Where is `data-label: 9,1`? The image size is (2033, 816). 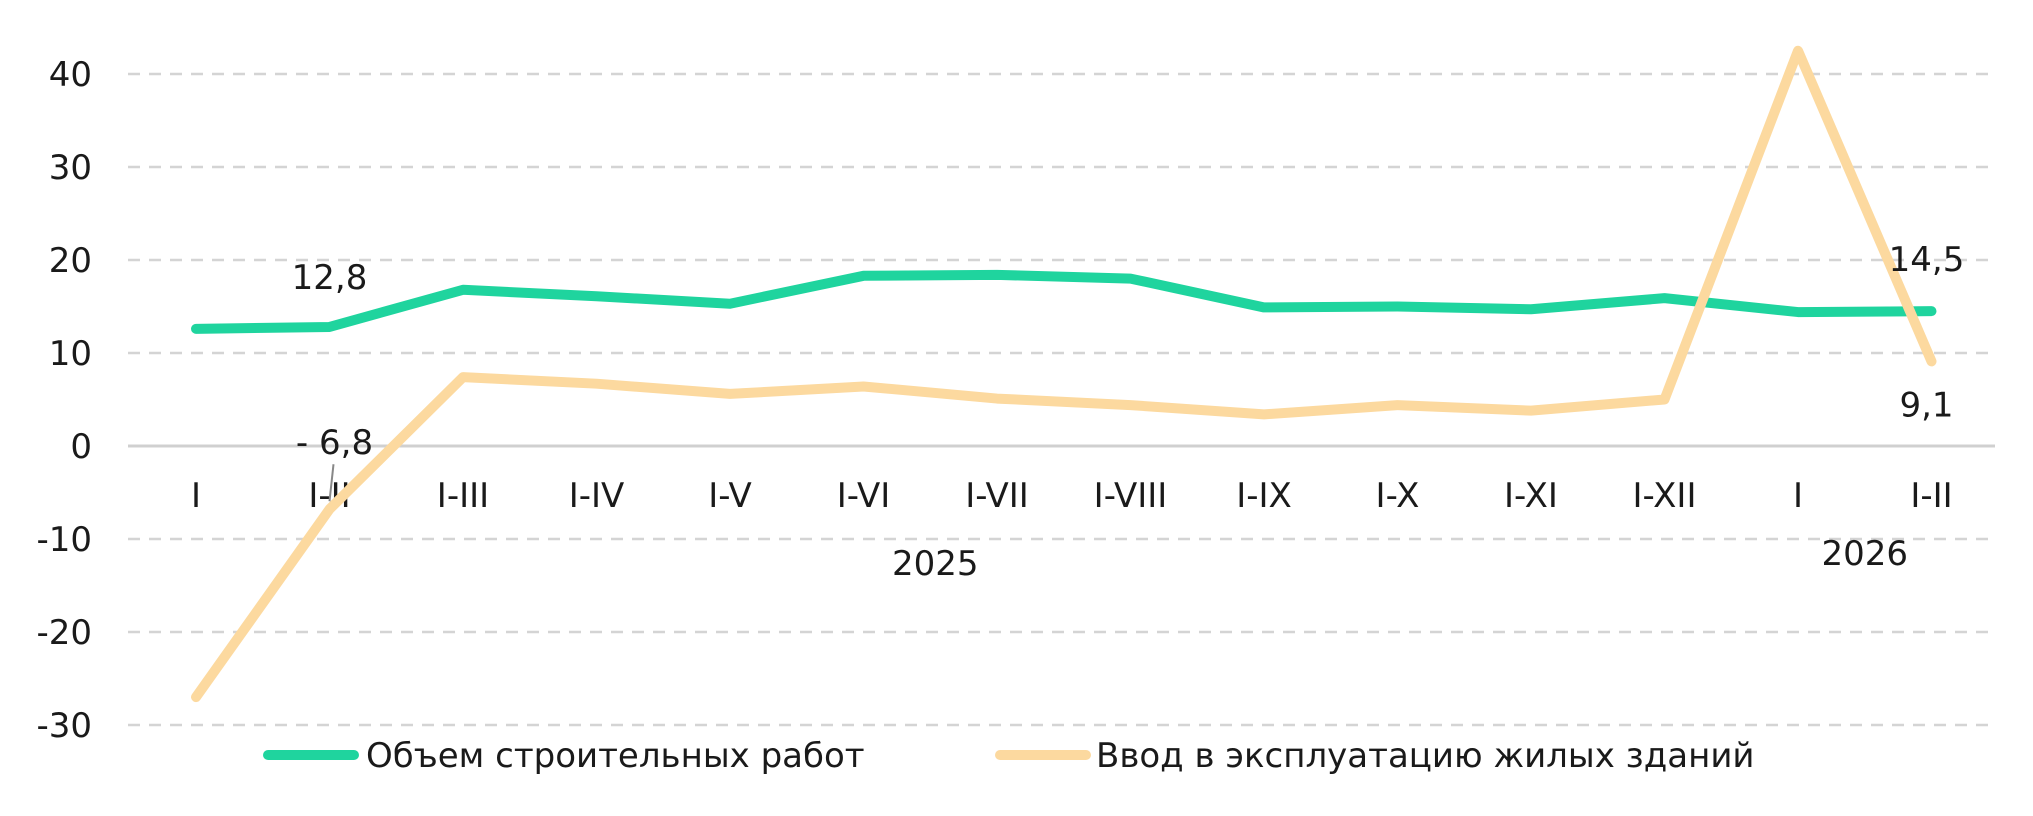 data-label: 9,1 is located at coordinates (1926, 405).